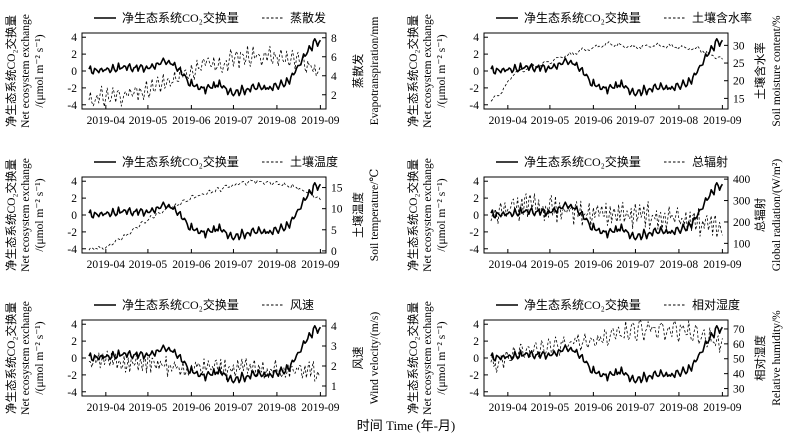  I want to click on y-right-axis-title-line-1: 总辐射, so click(760, 214).